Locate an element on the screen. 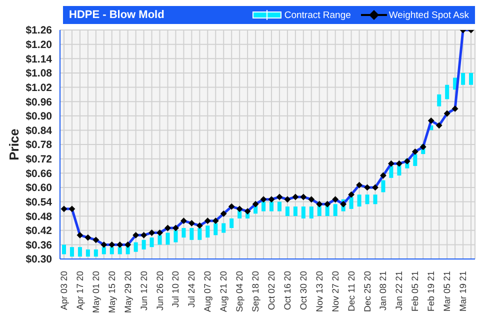  y-tick-label: $0.72 is located at coordinates (39, 160).